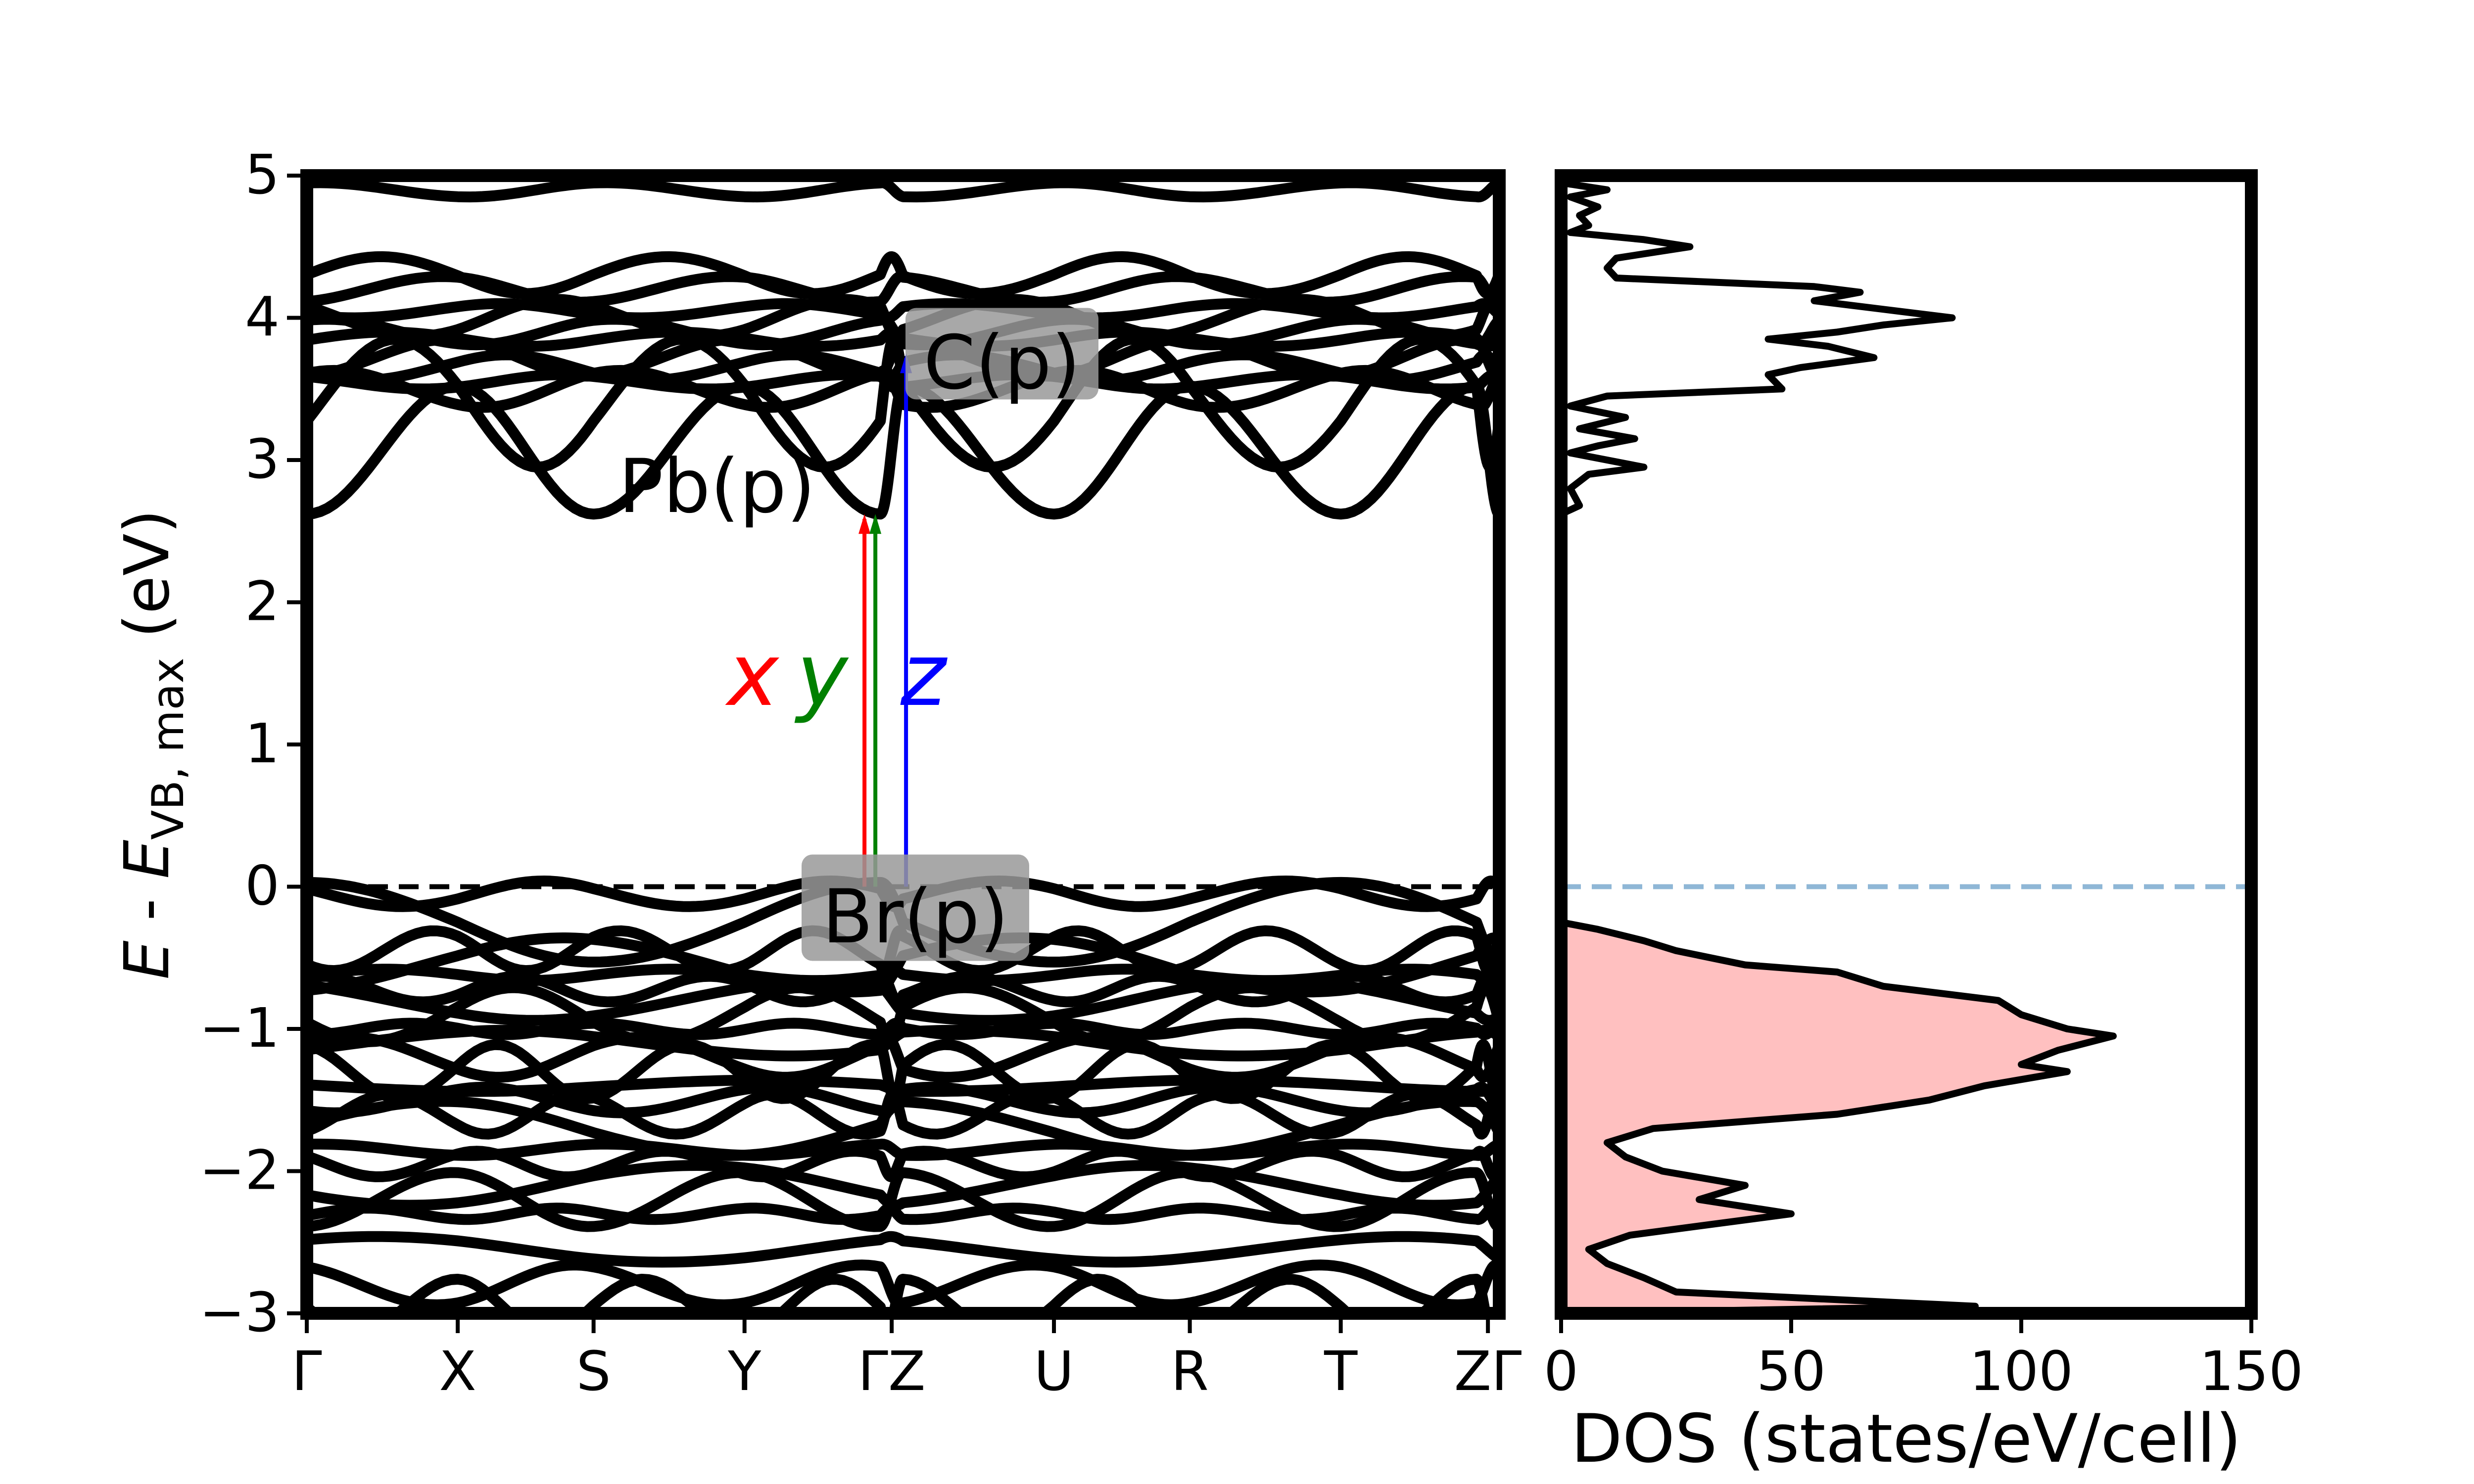 The image size is (2474, 1484). Describe the element at coordinates (924, 675) in the screenshot. I see `transition-label-z: z` at that location.